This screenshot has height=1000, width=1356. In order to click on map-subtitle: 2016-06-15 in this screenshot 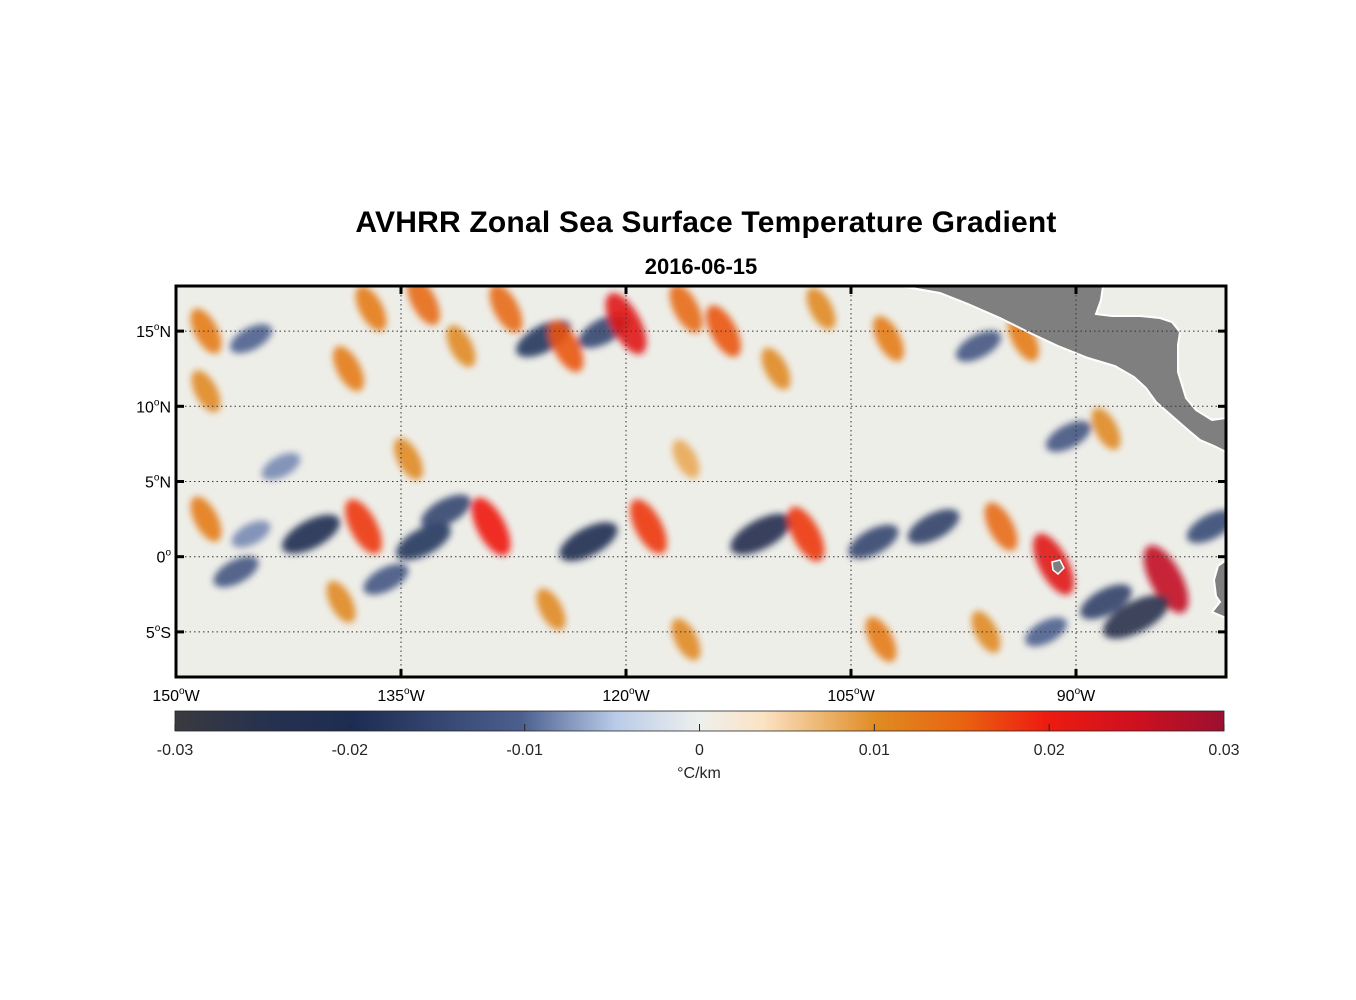, I will do `click(701, 266)`.